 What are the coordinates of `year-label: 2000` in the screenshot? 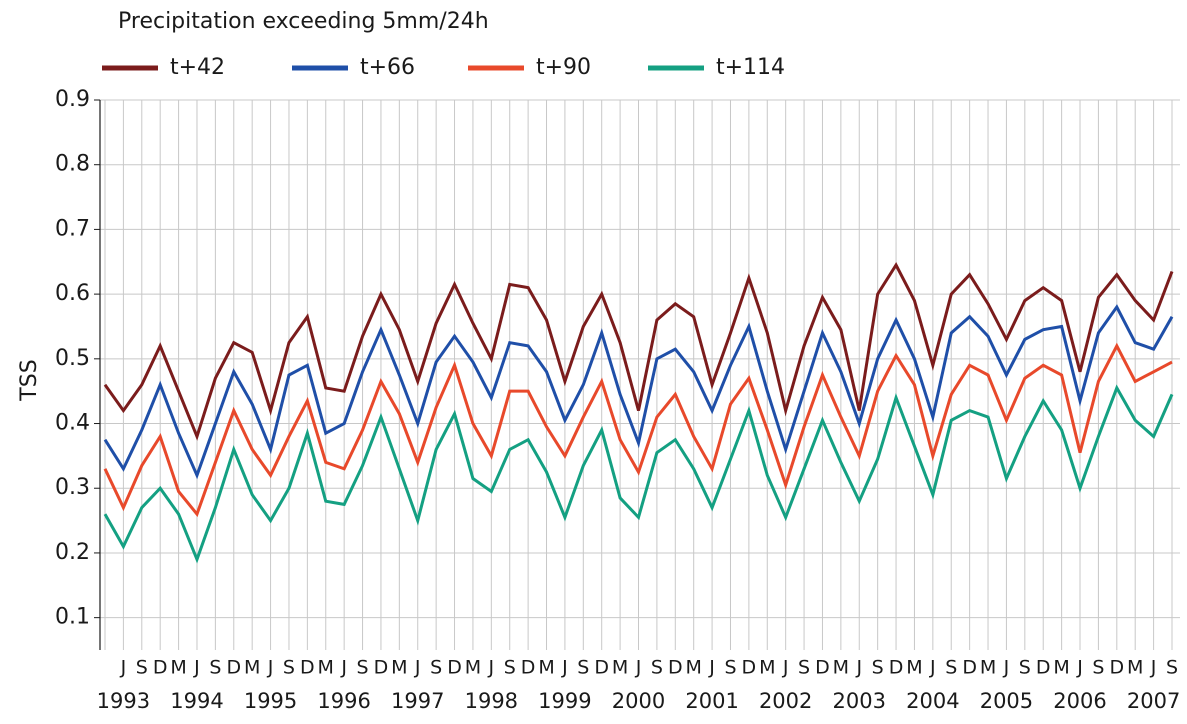 It's located at (638, 701).